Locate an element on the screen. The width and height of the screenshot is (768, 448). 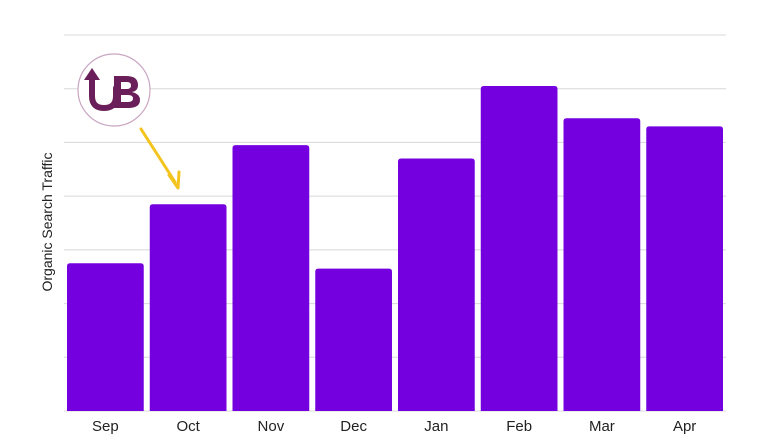
x-tick-label: Sep is located at coordinates (105, 426).